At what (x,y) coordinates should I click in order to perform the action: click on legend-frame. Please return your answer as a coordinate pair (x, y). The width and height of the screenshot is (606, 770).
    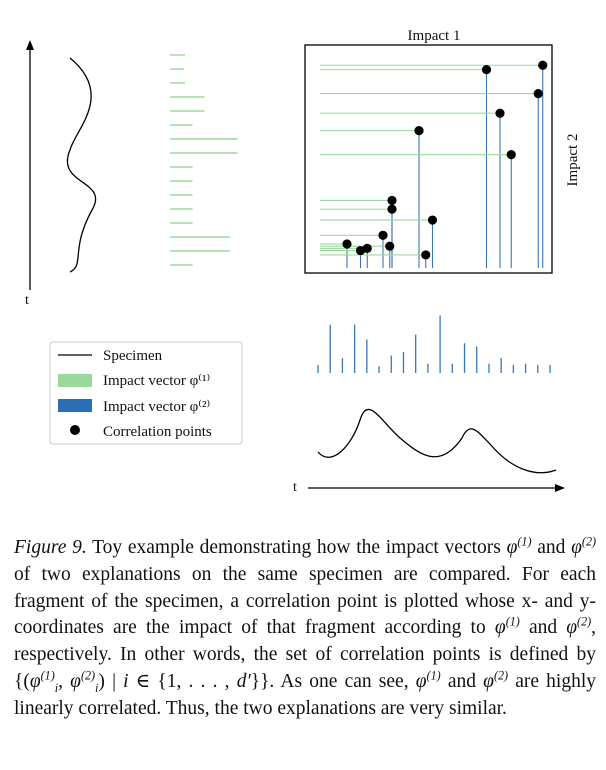
    Looking at the image, I should click on (146, 393).